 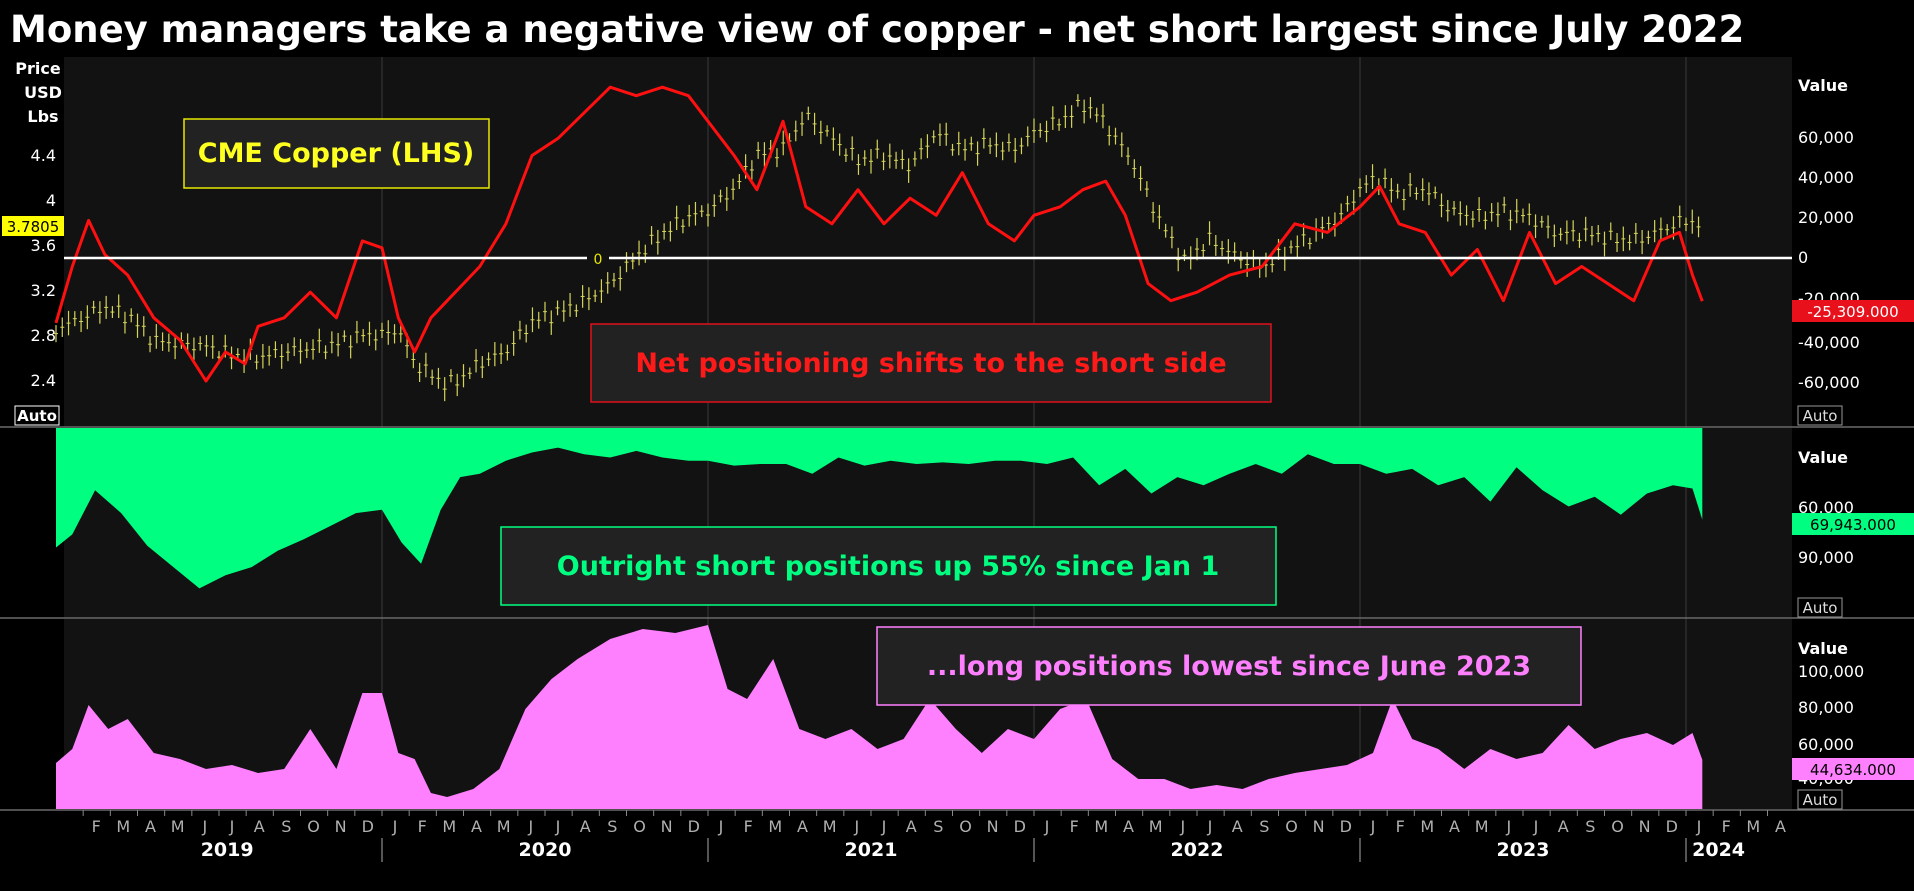 What do you see at coordinates (43, 92) in the screenshot?
I see `left-axis-unit-line2: USD` at bounding box center [43, 92].